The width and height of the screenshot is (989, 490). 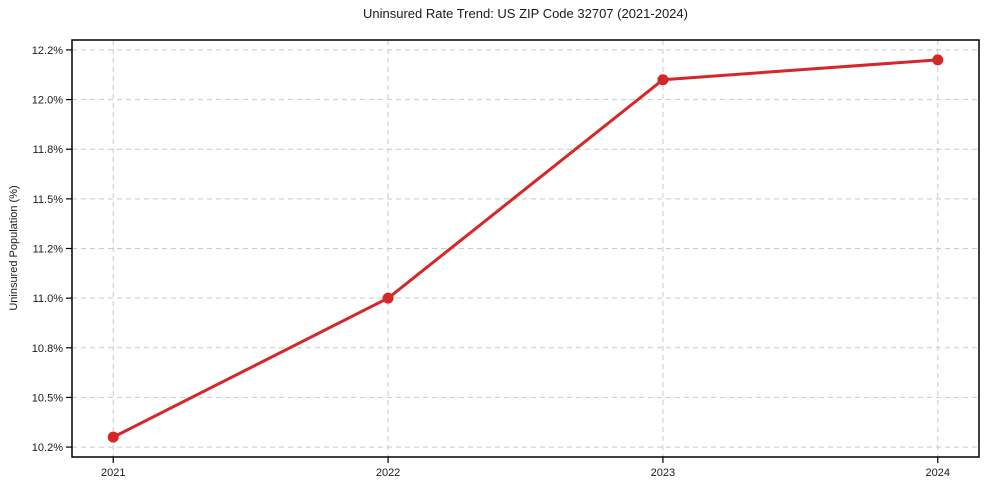 What do you see at coordinates (47, 349) in the screenshot?
I see `y-tick-label: 10.8%` at bounding box center [47, 349].